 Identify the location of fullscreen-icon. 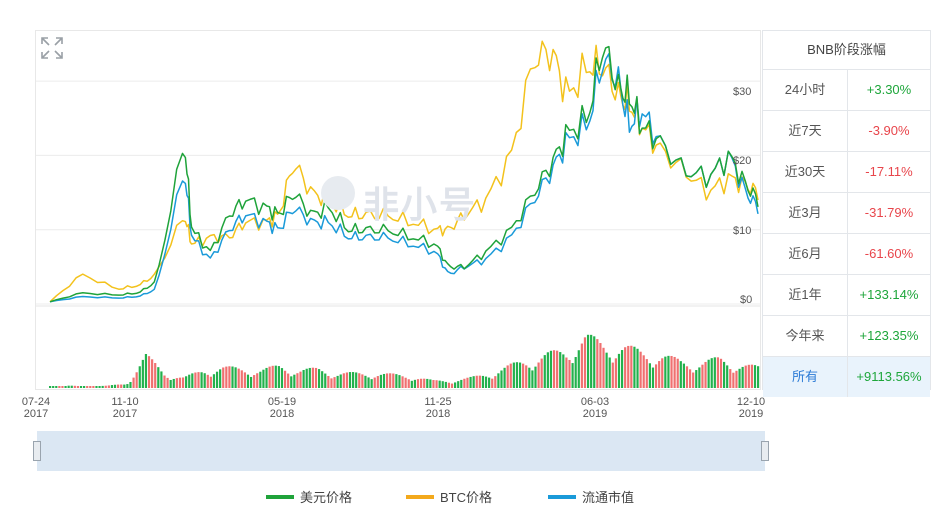
(52, 48).